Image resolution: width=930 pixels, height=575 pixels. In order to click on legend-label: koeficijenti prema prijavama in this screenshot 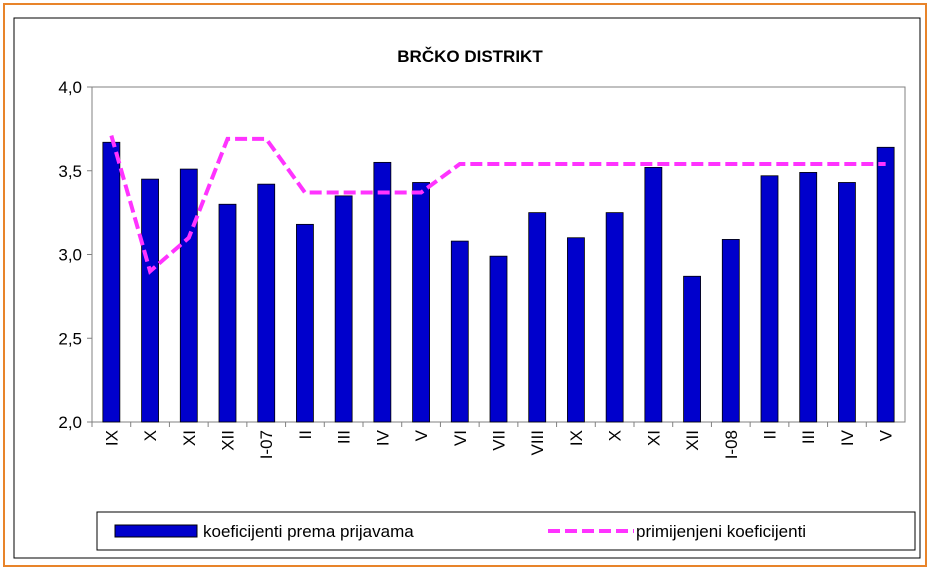, I will do `click(308, 531)`.